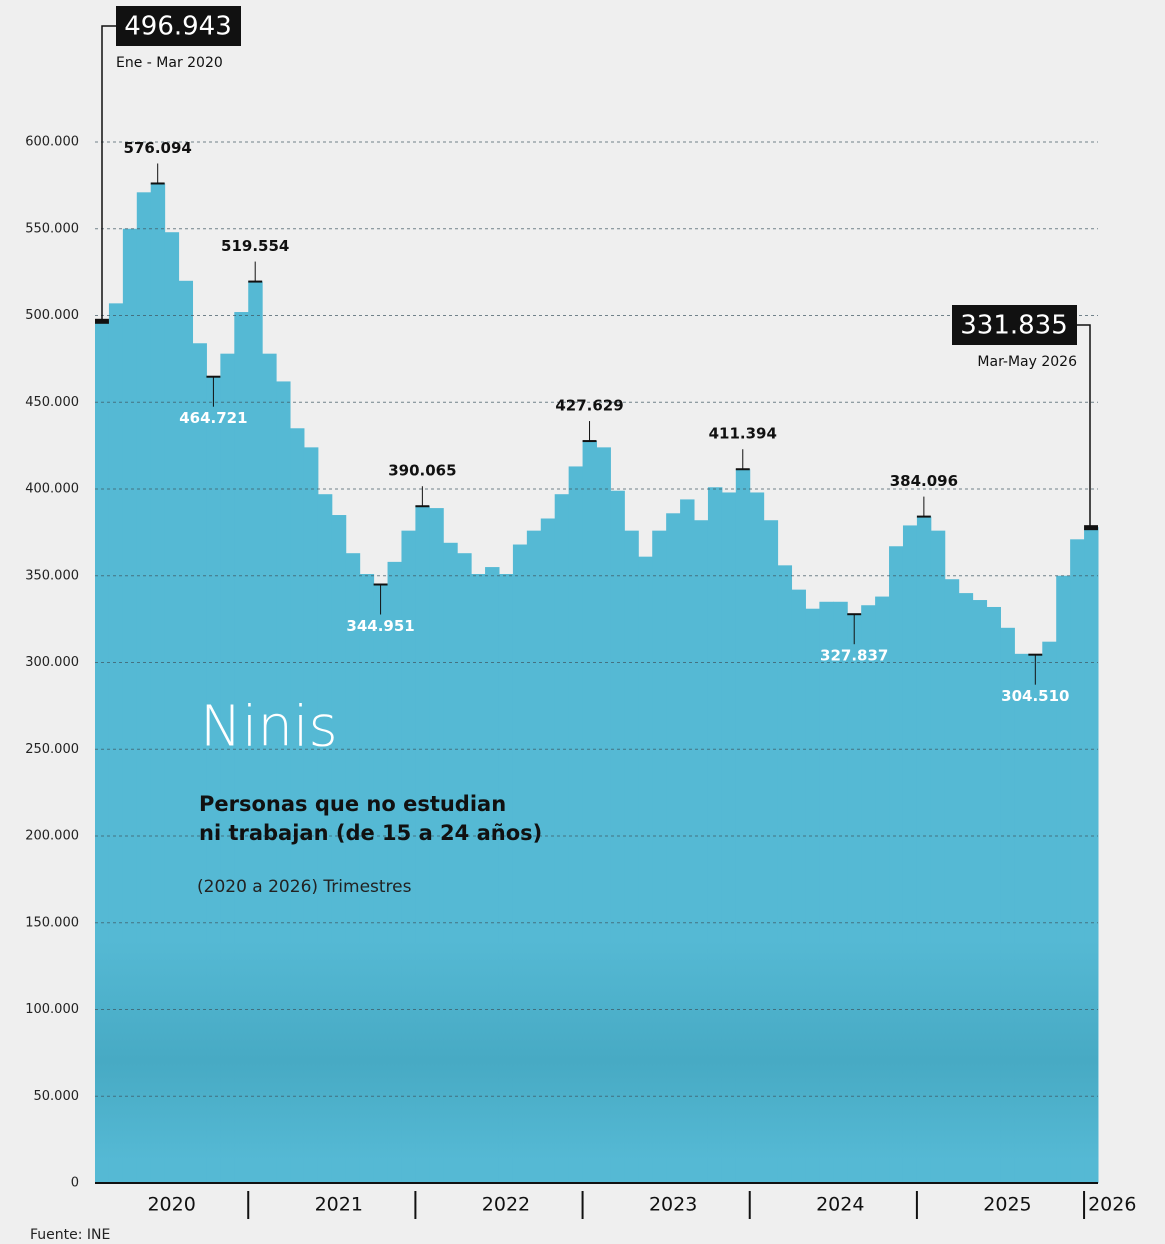  Describe the element at coordinates (840, 1205) in the screenshot. I see `x-tick-label: 2024` at that location.